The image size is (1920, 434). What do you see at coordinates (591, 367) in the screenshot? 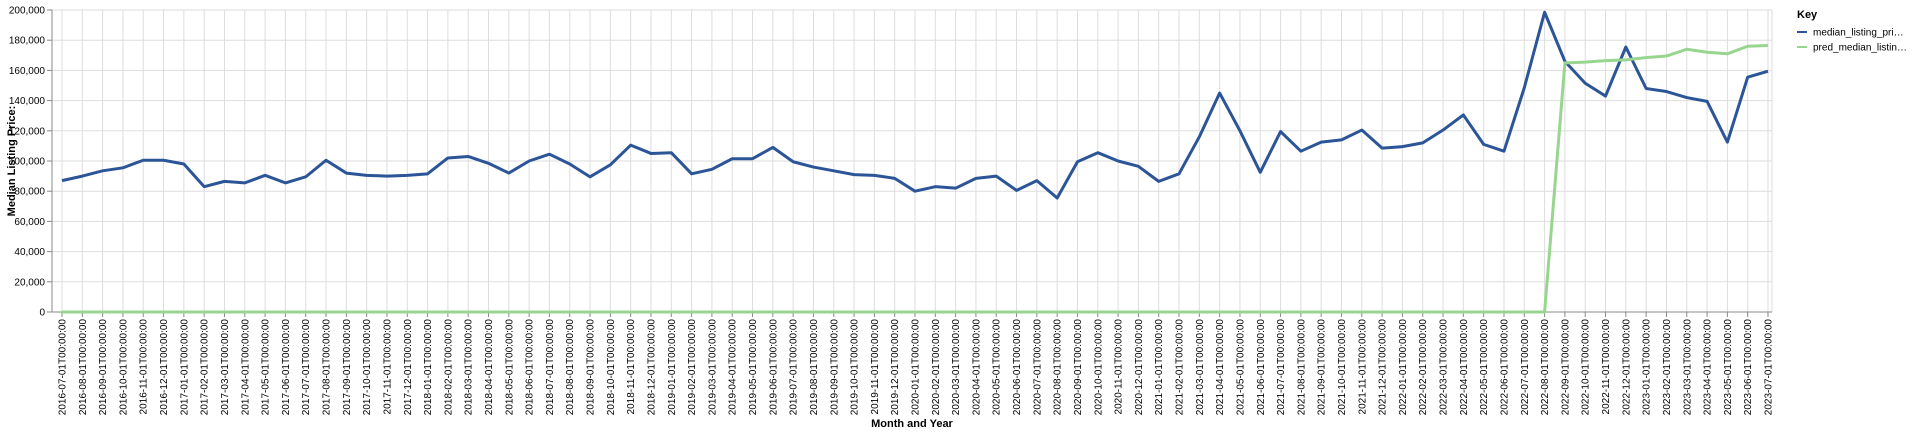
I see `x-tick-label: 2018-09-01T00:00:00` at bounding box center [591, 367].